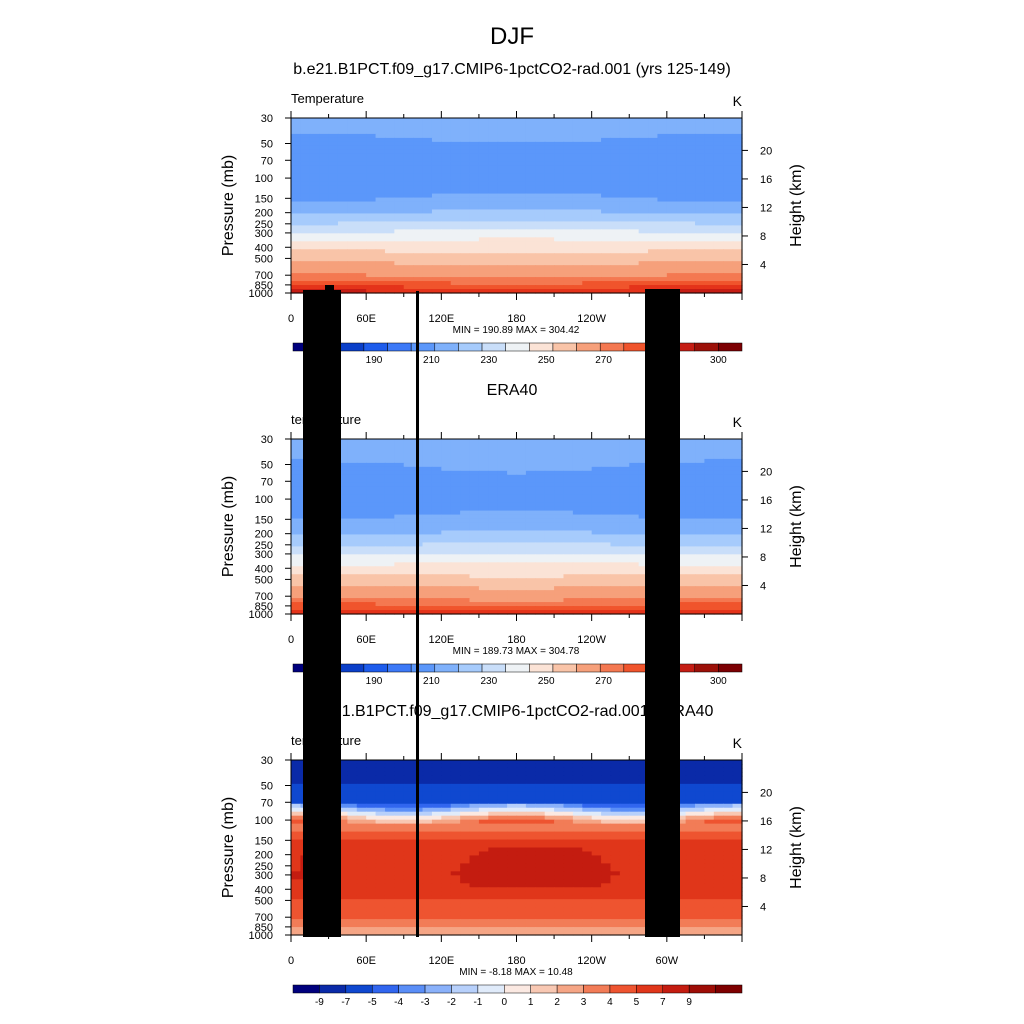 The image size is (1024, 1024). I want to click on y-tick-label: 250, so click(264, 546).